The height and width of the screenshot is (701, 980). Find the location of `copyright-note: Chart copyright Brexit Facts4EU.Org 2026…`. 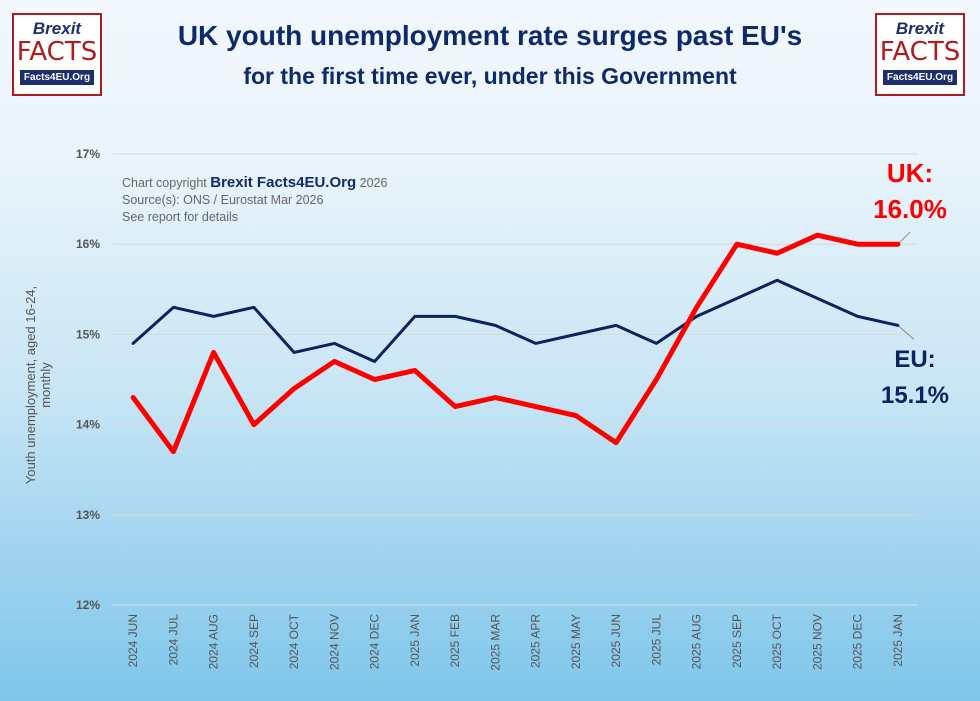

copyright-note: Chart copyright Brexit Facts4EU.Org 2026… is located at coordinates (254, 200).